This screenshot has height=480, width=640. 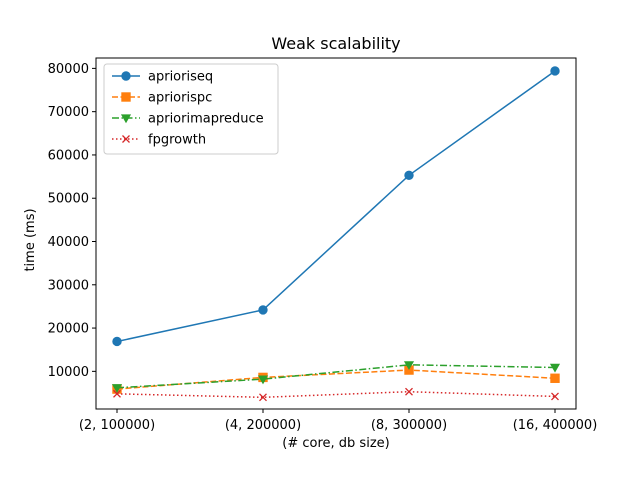 I want to click on legend-label: fpgrowth, so click(x=177, y=140).